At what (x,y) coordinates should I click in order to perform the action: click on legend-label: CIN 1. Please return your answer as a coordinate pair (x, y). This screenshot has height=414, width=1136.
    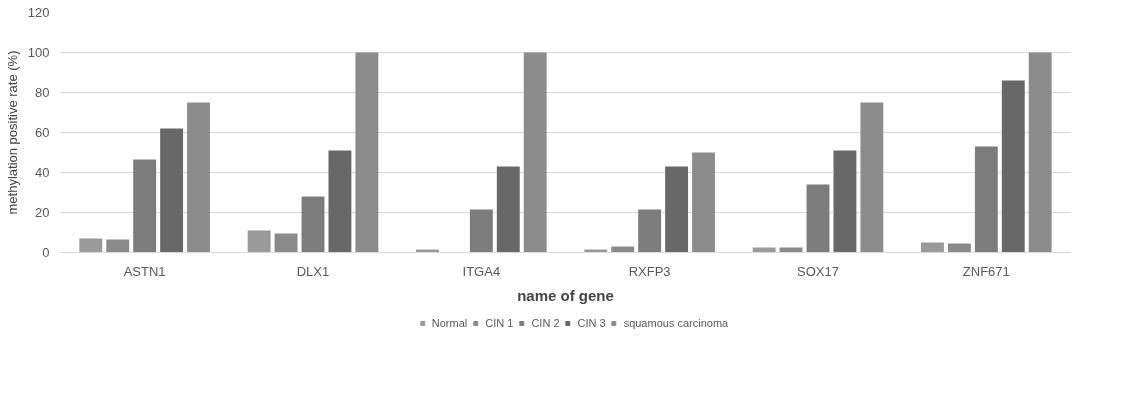
    Looking at the image, I should click on (499, 323).